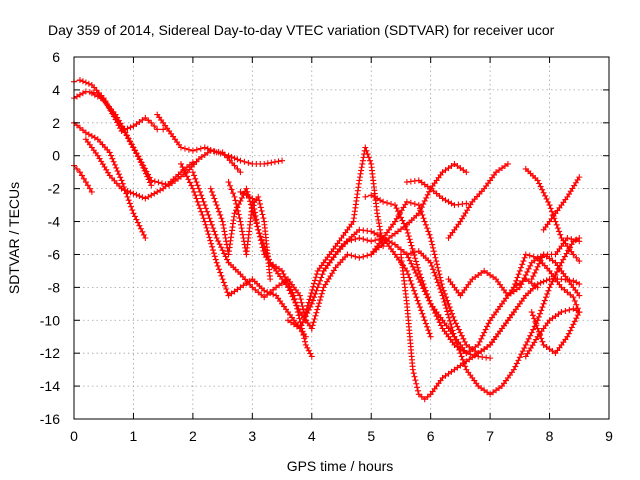  Describe the element at coordinates (121, 139) in the screenshot. I see `series-s6` at that location.